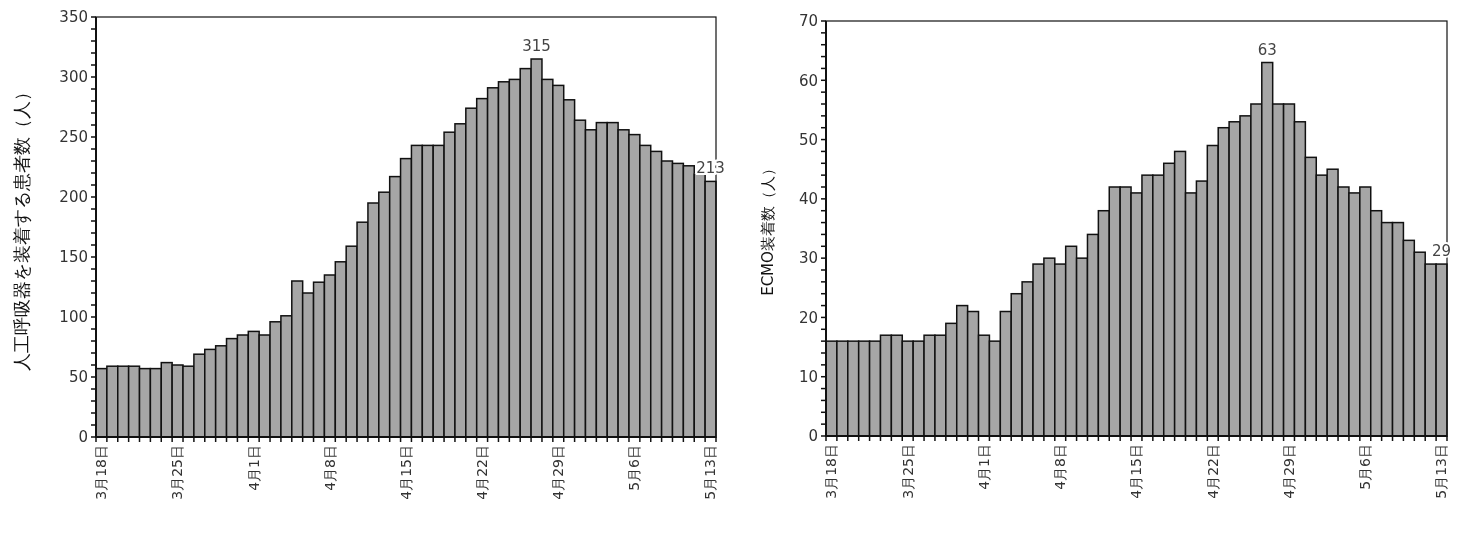 The width and height of the screenshot is (1472, 559). What do you see at coordinates (73, 137) in the screenshot?
I see `y-tick-label: 250` at bounding box center [73, 137].